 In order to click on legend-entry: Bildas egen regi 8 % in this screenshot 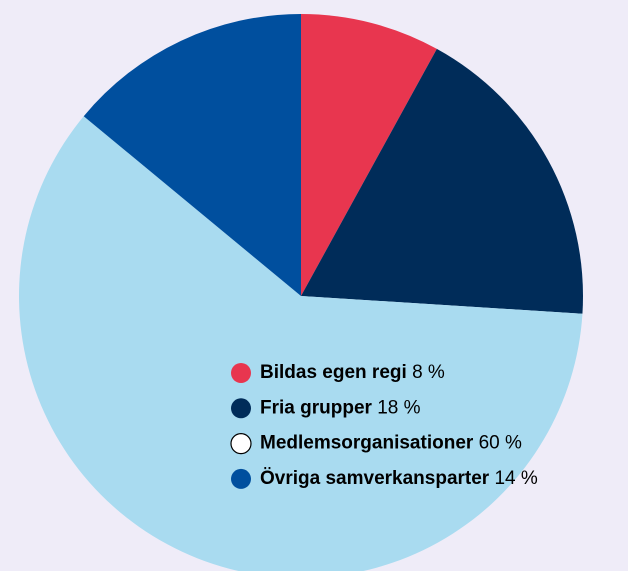, I will do `click(352, 372)`.